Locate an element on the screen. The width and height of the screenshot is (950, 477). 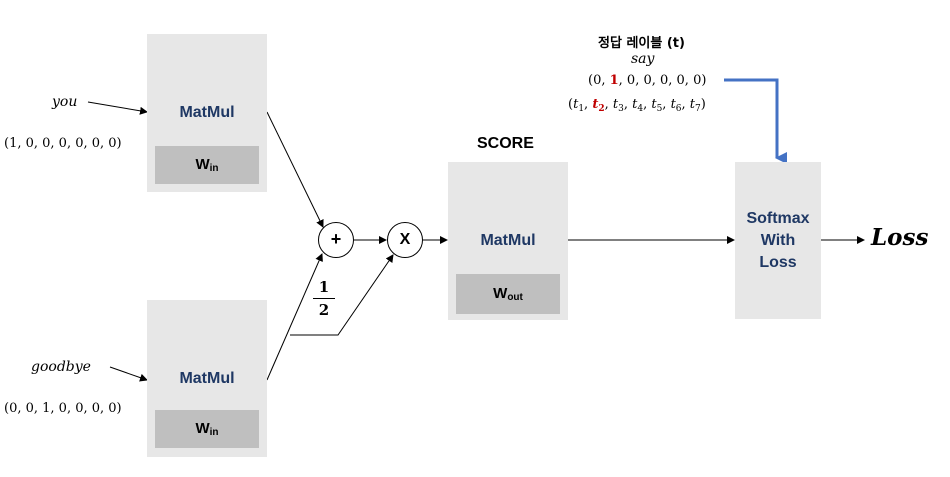
input-word-you: you is located at coordinates (65, 102).